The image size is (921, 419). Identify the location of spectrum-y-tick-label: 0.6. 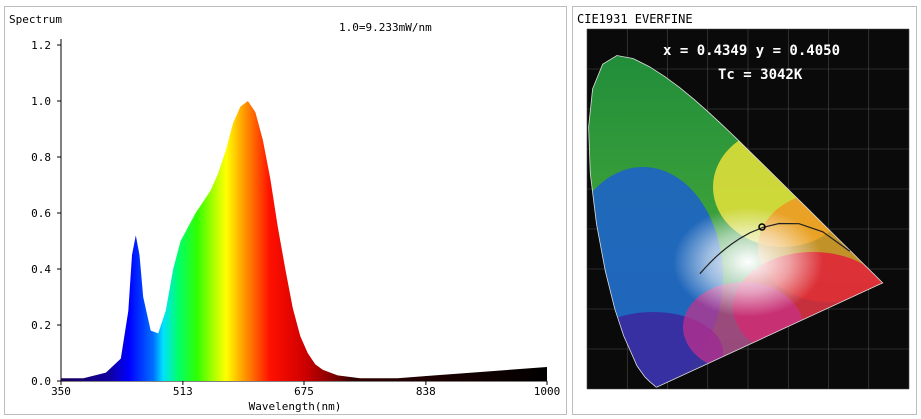
(41, 213).